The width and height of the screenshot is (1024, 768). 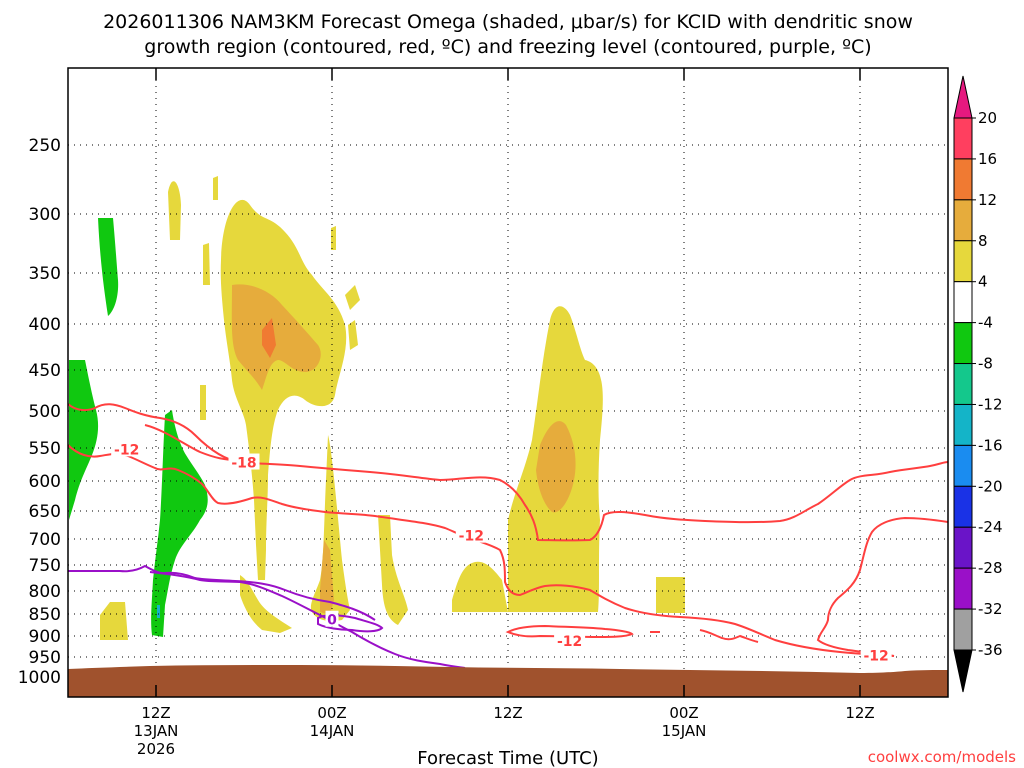 What do you see at coordinates (987, 159) in the screenshot?
I see `colorbar-label: 16` at bounding box center [987, 159].